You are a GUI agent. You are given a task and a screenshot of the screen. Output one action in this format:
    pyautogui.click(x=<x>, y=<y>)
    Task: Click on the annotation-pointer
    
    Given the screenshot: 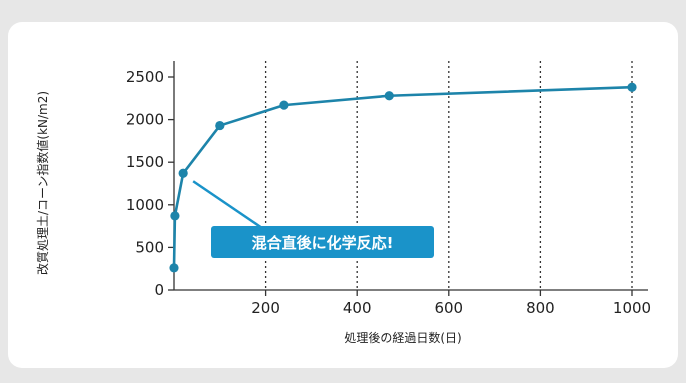 What is the action you would take?
    pyautogui.click(x=227, y=205)
    